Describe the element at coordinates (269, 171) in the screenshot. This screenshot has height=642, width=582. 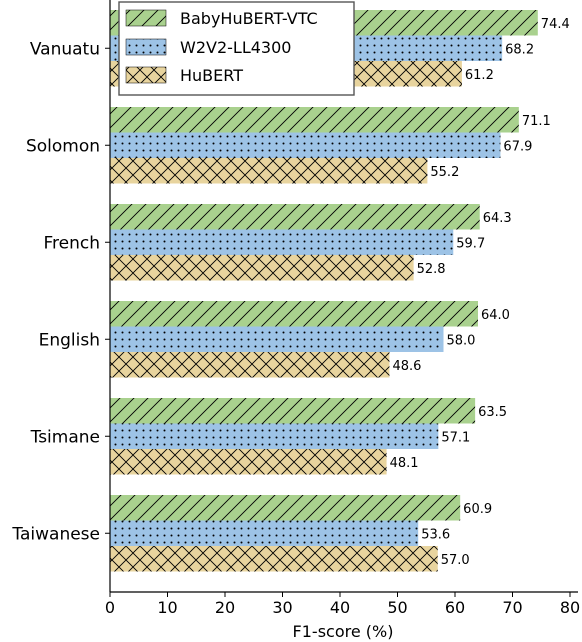
I see `bar-solomon-hubert` at that location.